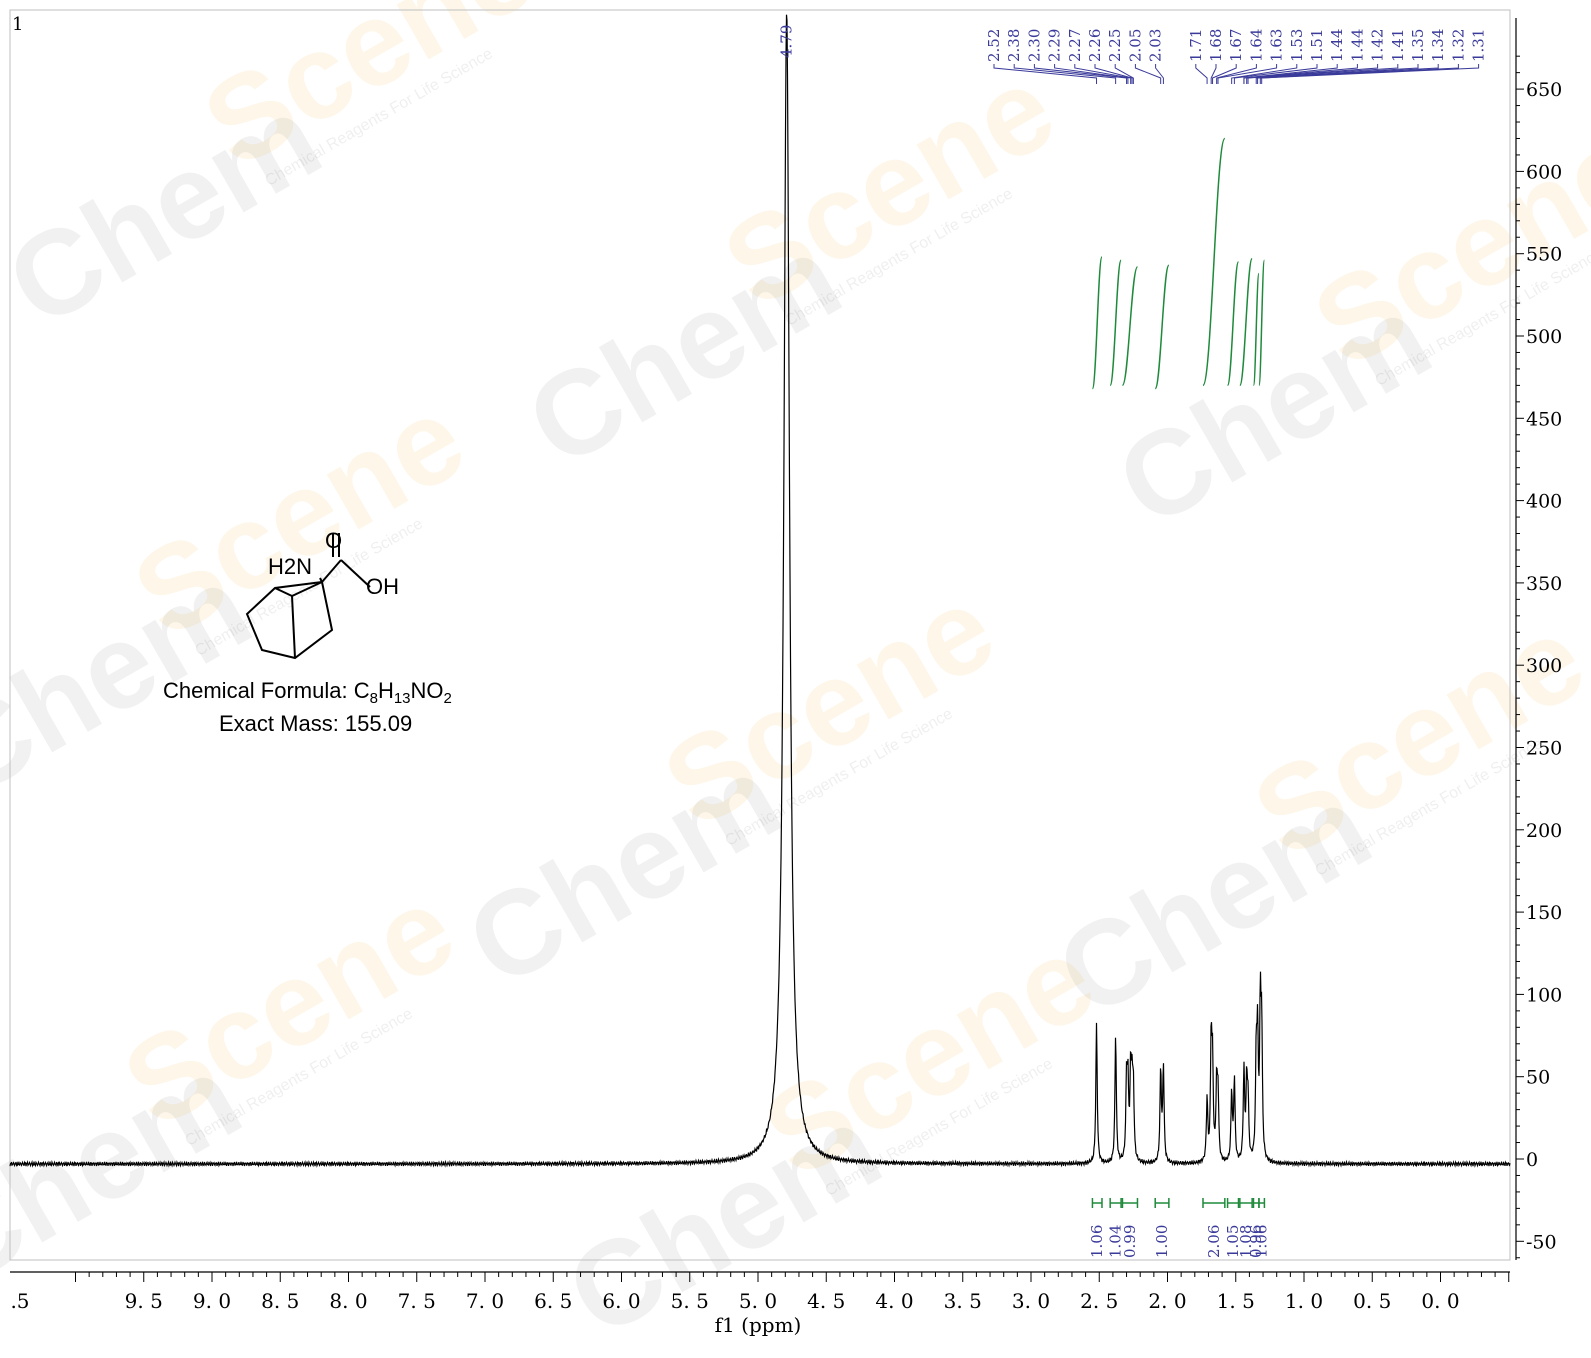 This screenshot has width=1591, height=1358. I want to click on peak-label: 1.51, so click(1317, 45).